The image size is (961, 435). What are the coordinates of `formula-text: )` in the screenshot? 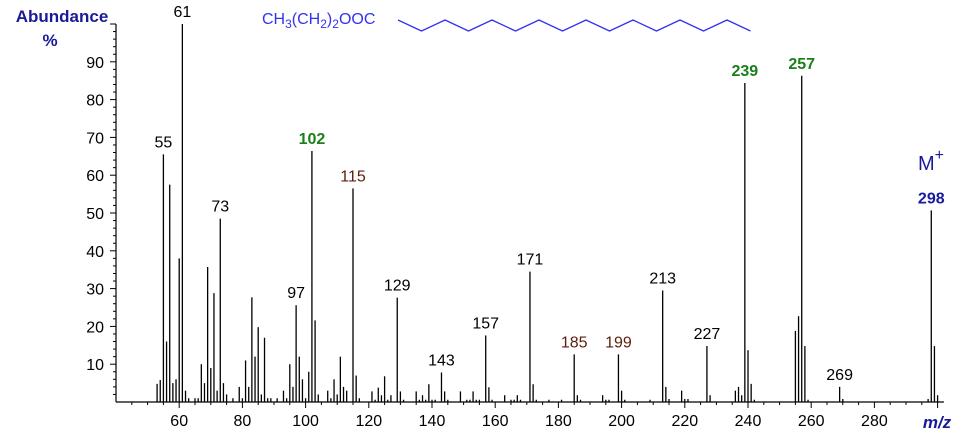 It's located at (329, 19).